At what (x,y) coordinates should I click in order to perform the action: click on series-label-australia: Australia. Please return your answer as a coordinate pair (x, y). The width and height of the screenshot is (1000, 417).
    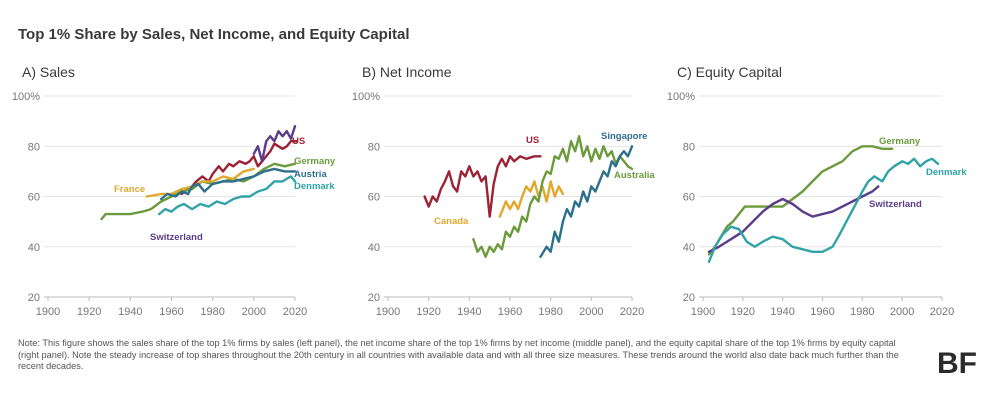
    Looking at the image, I should click on (634, 175).